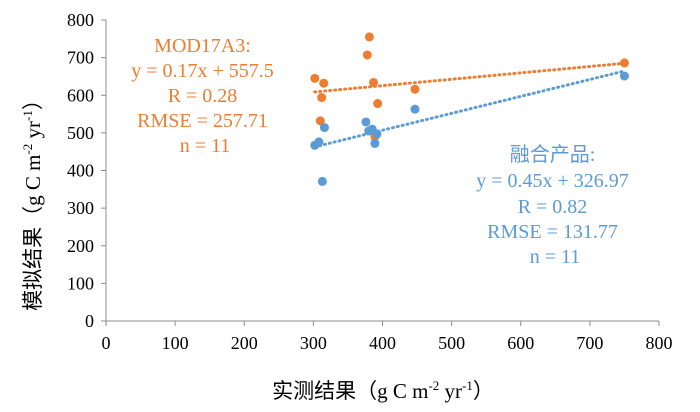  What do you see at coordinates (552, 181) in the screenshot?
I see `fused-annotation-equation: y = 0.45x + 326.97` at bounding box center [552, 181].